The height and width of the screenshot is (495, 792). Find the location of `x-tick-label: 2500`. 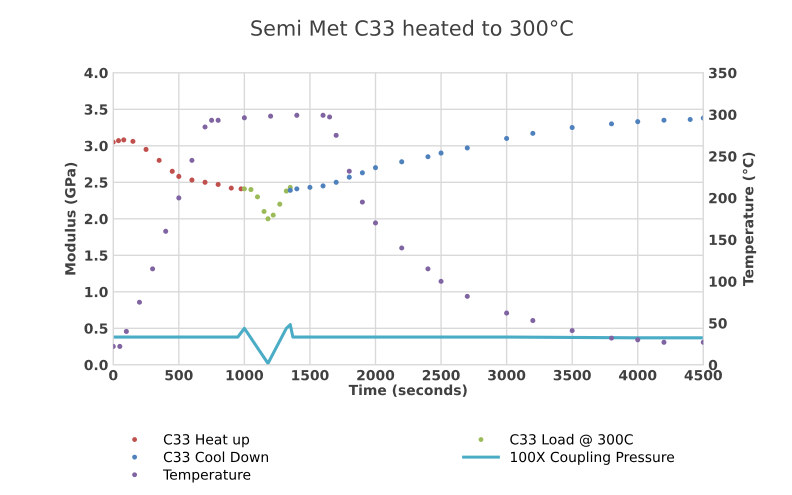

x-tick-label: 2500 is located at coordinates (441, 375).